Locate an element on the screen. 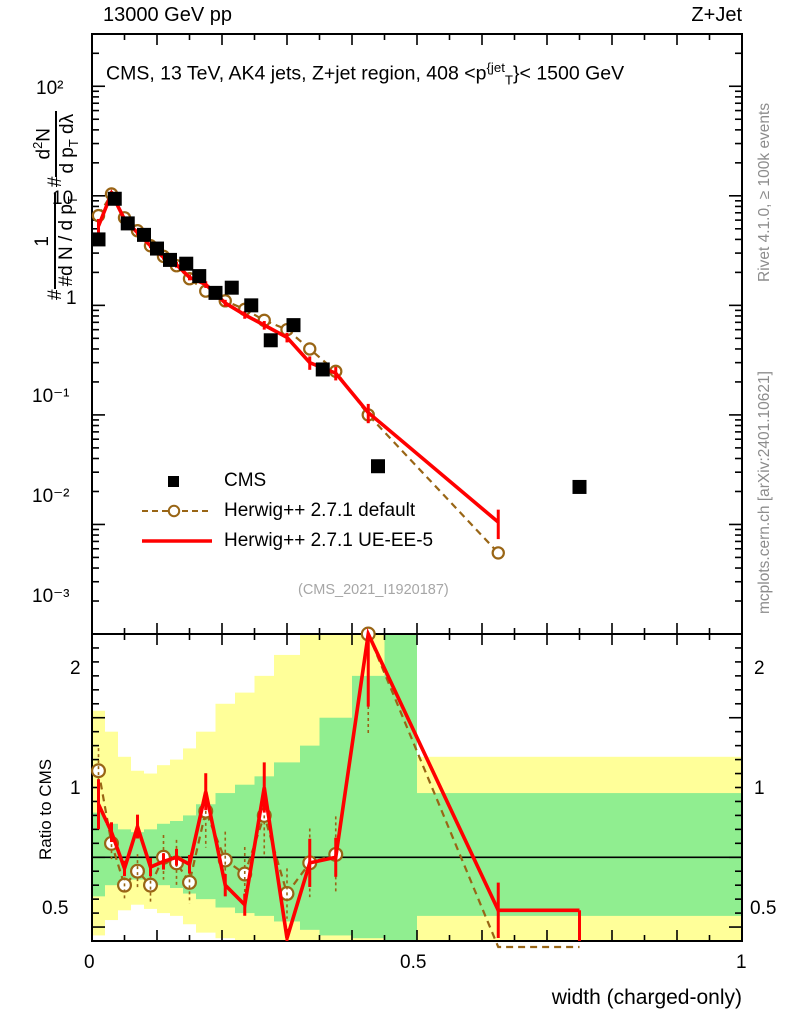  rivet-version-text: Rivet 4.1.0, ≥ 100k events is located at coordinates (764, 192).